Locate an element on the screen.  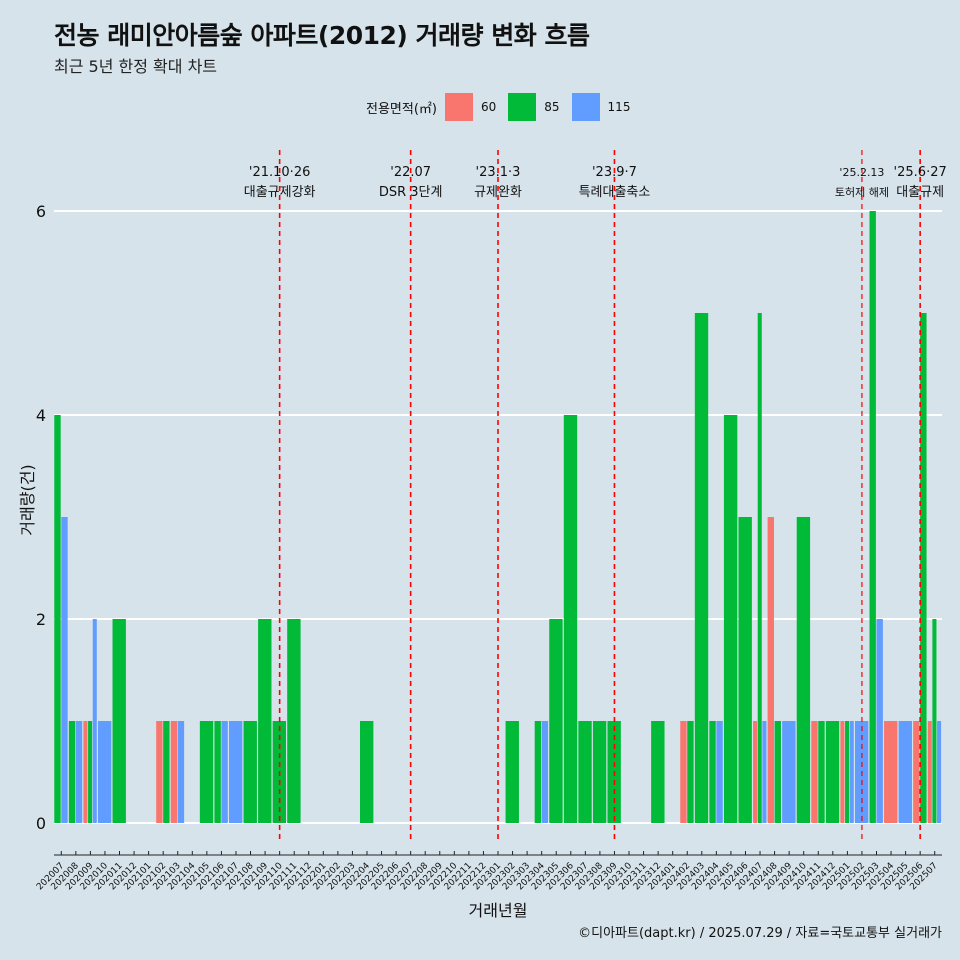
legend-label-60: 60 is located at coordinates (488, 107).